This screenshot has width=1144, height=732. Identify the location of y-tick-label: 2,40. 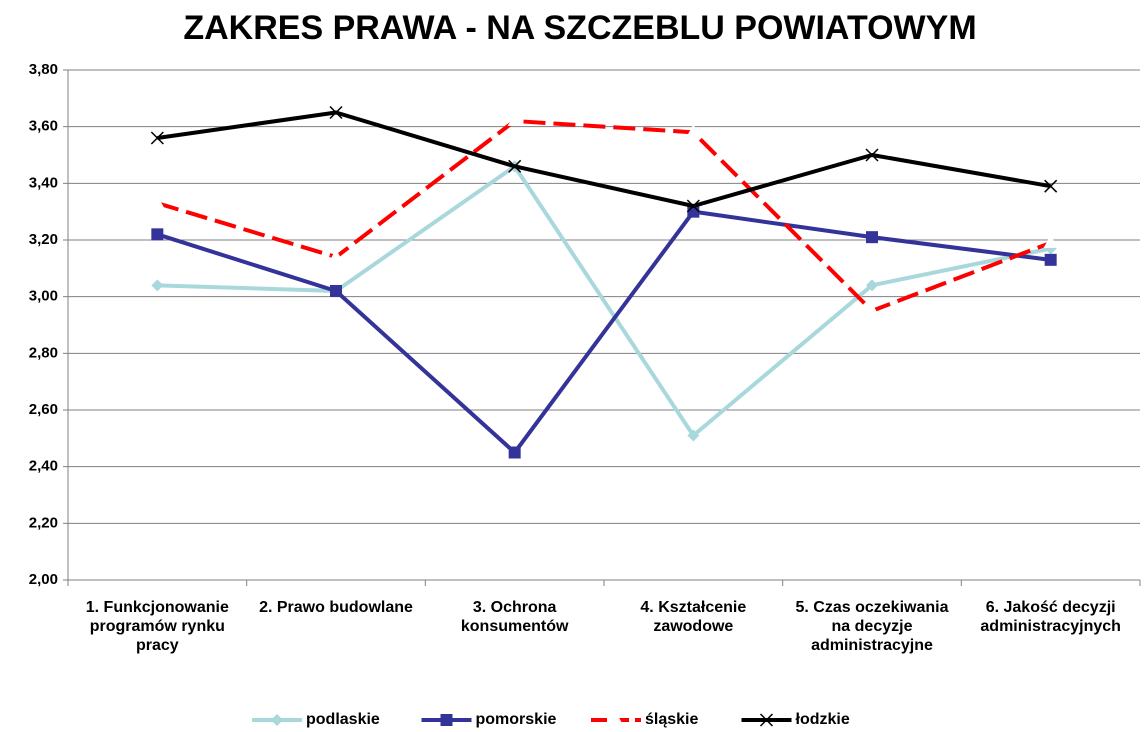
(43, 466).